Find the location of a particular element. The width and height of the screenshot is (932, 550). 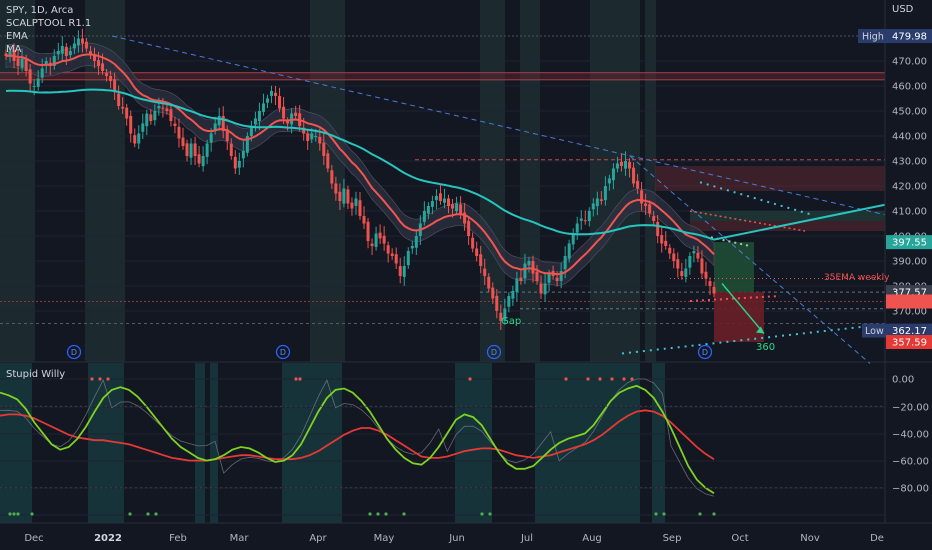

chart-legend: SPY, 1D, Arca SCALPTOOL R1.1 EMA MA is located at coordinates (48, 30).